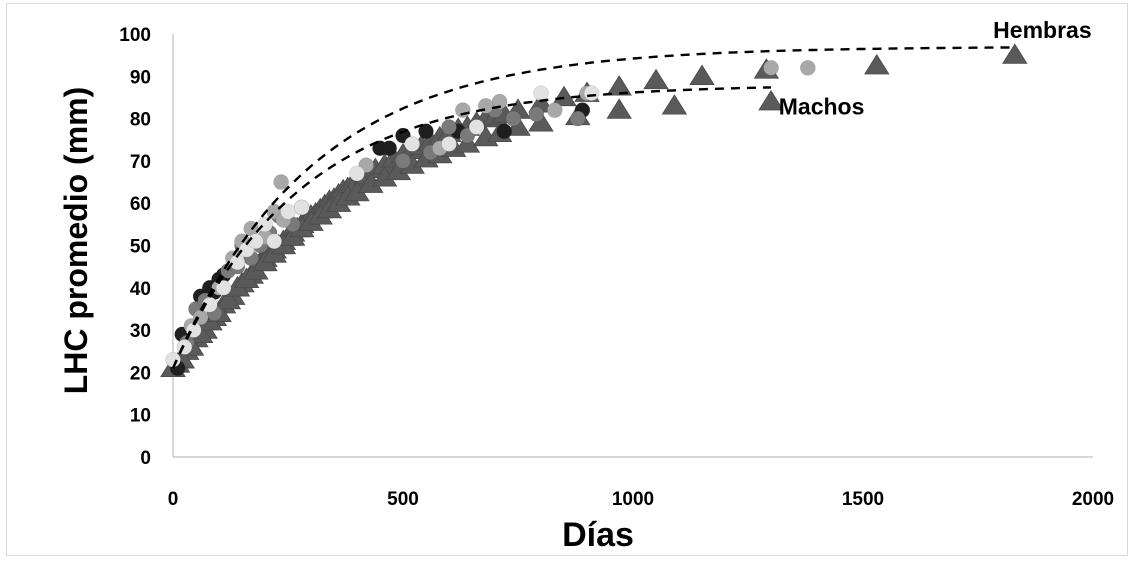  I want to click on x-tick-label: 1500, so click(863, 499).